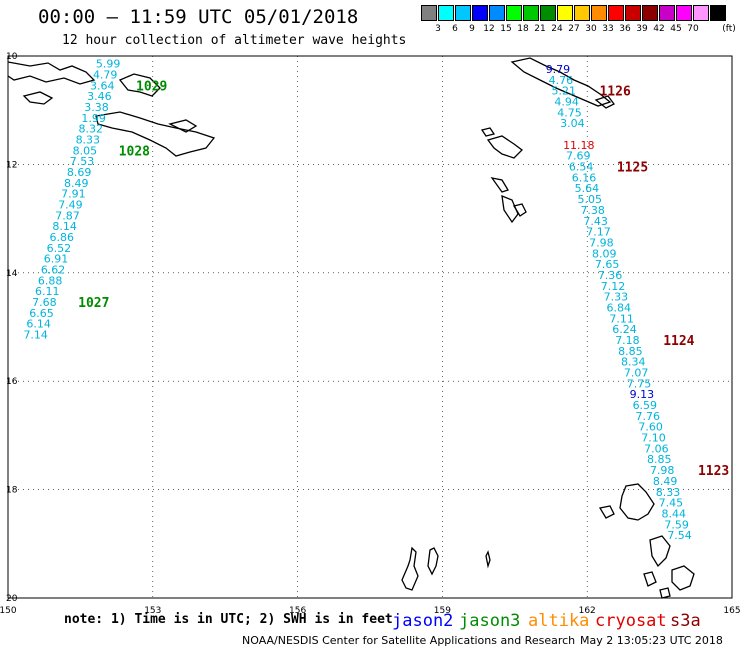 This screenshot has height=650, width=740. What do you see at coordinates (12, 274) in the screenshot?
I see `lat-tick-label: 14` at bounding box center [12, 274].